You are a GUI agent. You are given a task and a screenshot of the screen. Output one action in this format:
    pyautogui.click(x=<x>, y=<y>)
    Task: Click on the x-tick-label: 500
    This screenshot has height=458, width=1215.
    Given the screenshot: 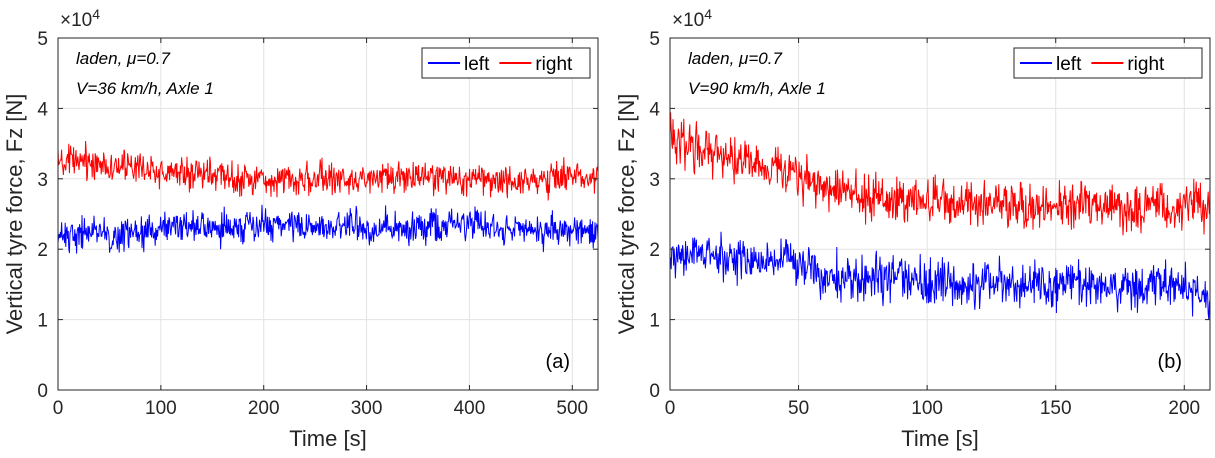 What is the action you would take?
    pyautogui.click(x=572, y=408)
    